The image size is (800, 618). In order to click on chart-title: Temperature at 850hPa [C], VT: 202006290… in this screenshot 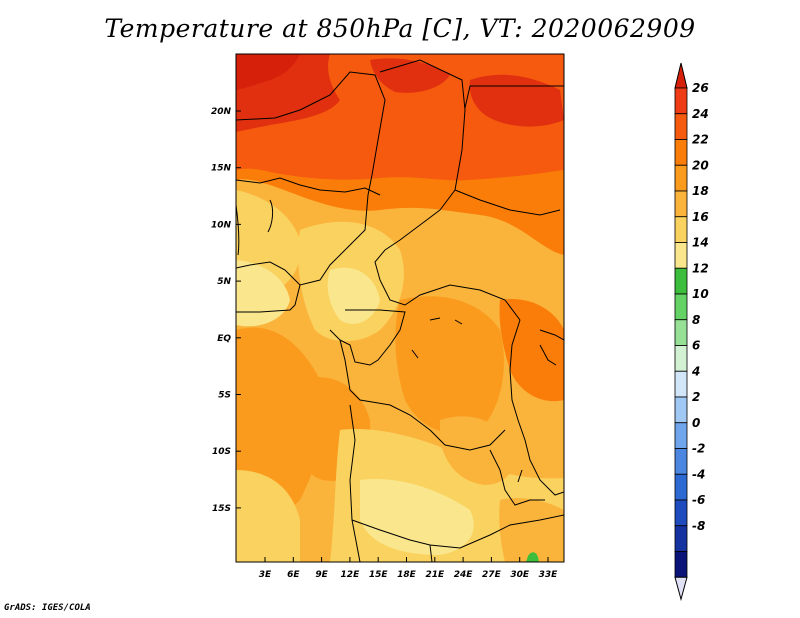, I will do `click(400, 28)`.